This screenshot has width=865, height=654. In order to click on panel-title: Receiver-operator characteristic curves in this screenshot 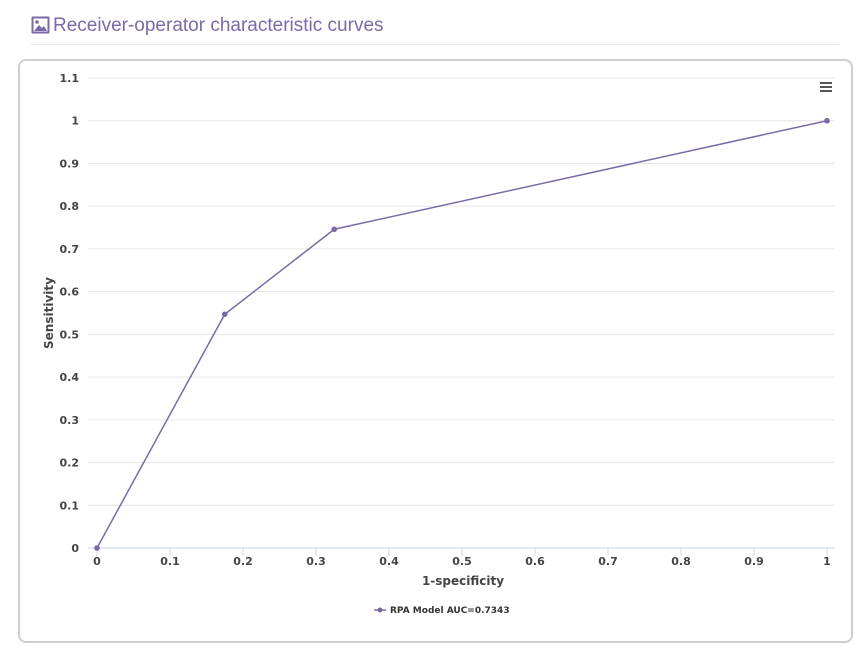, I will do `click(218, 25)`.